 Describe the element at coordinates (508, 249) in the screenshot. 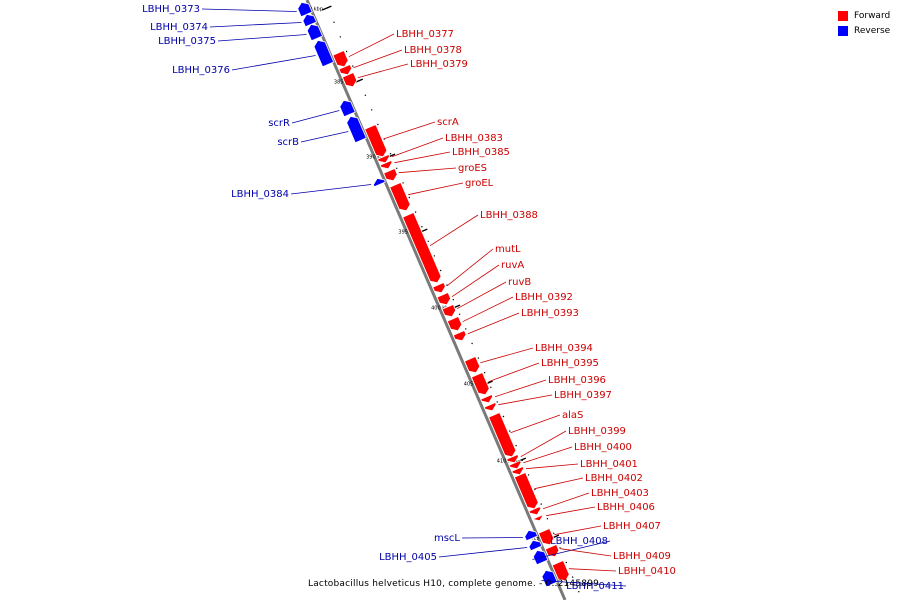

I see `gene-label: mutL` at that location.